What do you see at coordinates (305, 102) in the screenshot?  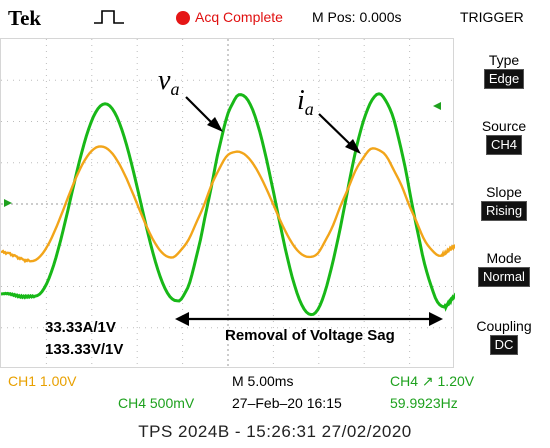 I see `current-label: ia` at bounding box center [305, 102].